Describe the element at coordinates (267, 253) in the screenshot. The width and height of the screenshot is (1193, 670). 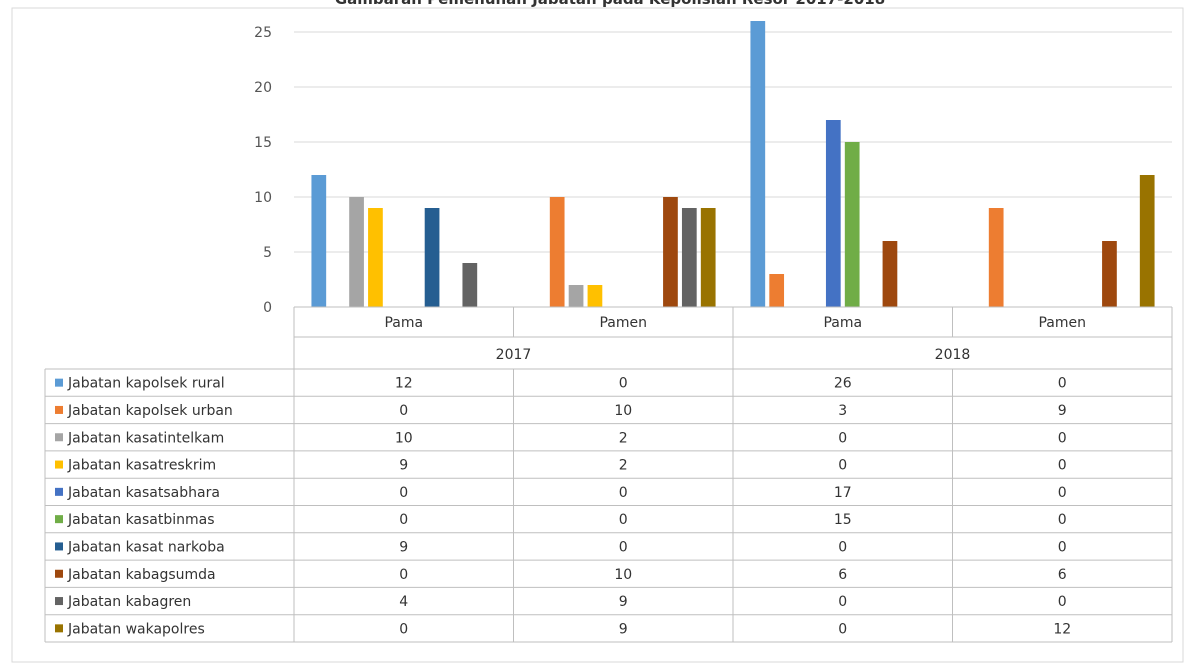
I see `y-tick-label: 5` at that location.